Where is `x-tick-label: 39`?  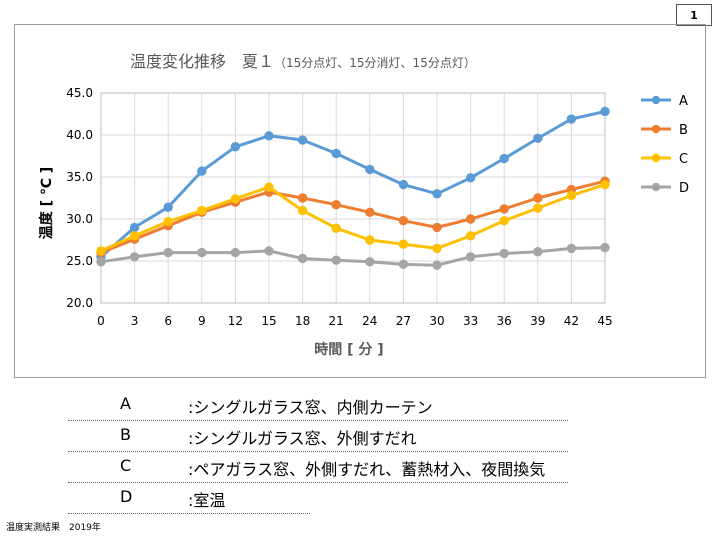 x-tick-label: 39 is located at coordinates (537, 321).